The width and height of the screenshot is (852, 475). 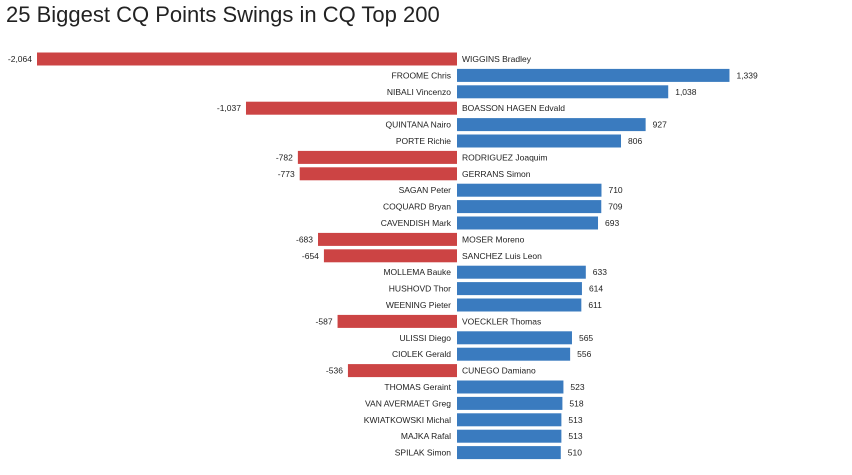 What do you see at coordinates (615, 190) in the screenshot?
I see `value-label-sagan-peter: 710` at bounding box center [615, 190].